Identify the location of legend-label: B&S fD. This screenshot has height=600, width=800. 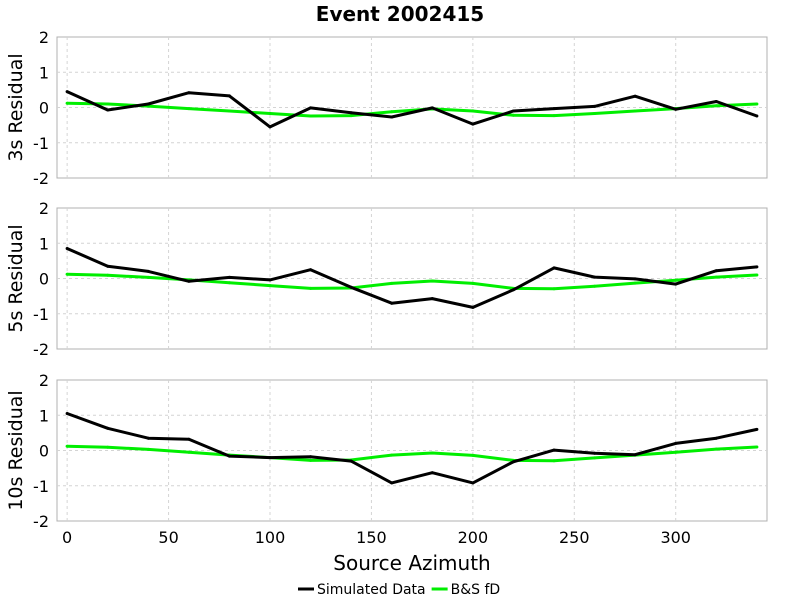
(476, 590).